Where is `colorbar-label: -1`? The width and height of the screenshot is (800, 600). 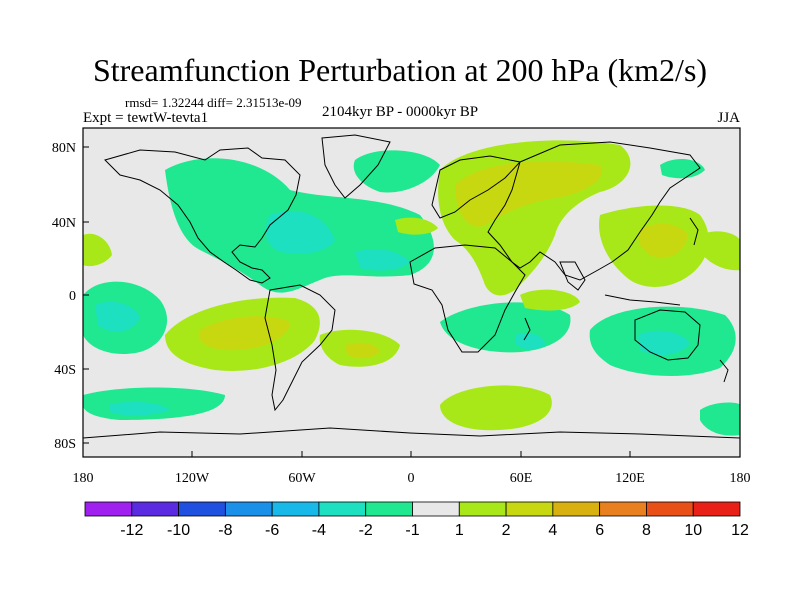 colorbar-label: -1 is located at coordinates (412, 530).